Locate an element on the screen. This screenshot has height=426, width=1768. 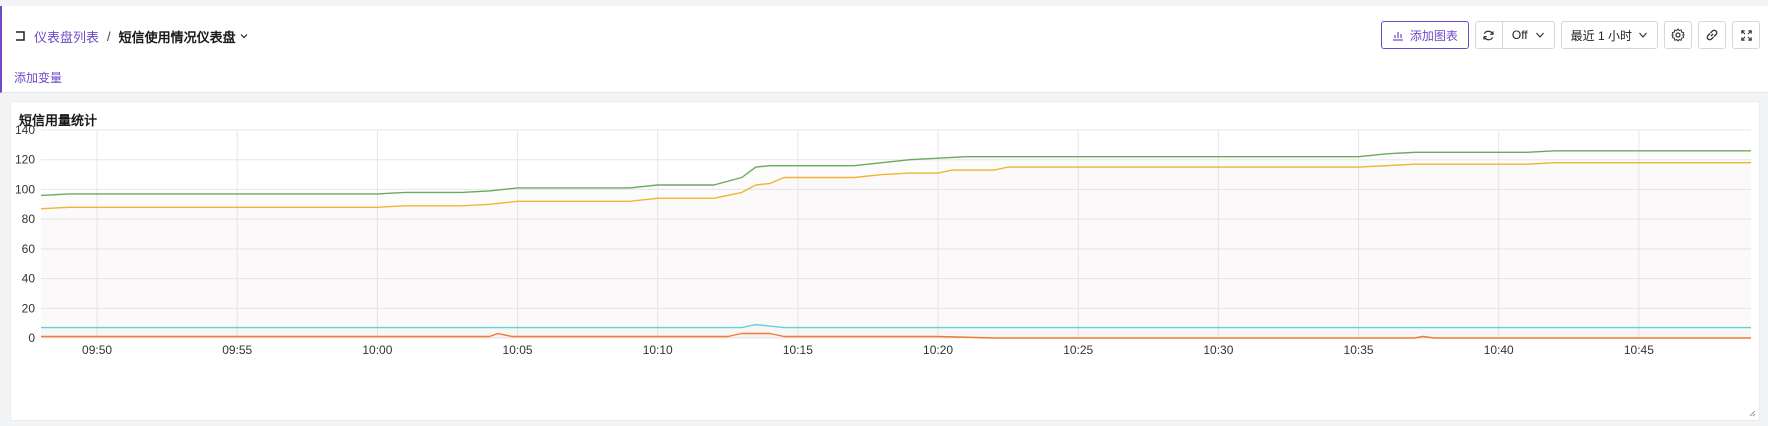
add-chart-button: 添加图表 is located at coordinates (1424, 35).